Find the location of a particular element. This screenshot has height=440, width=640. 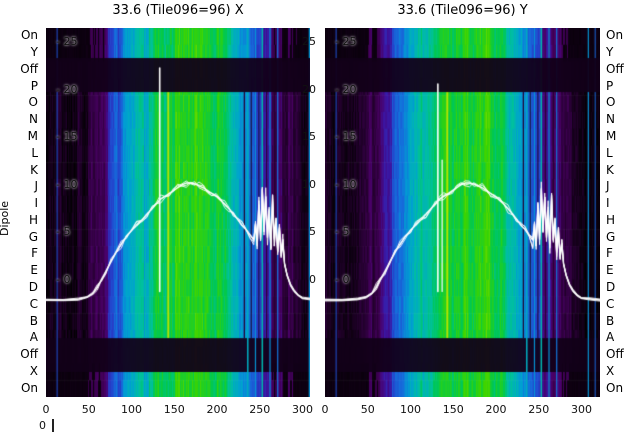

dipole-label-right: L is located at coordinates (609, 152).